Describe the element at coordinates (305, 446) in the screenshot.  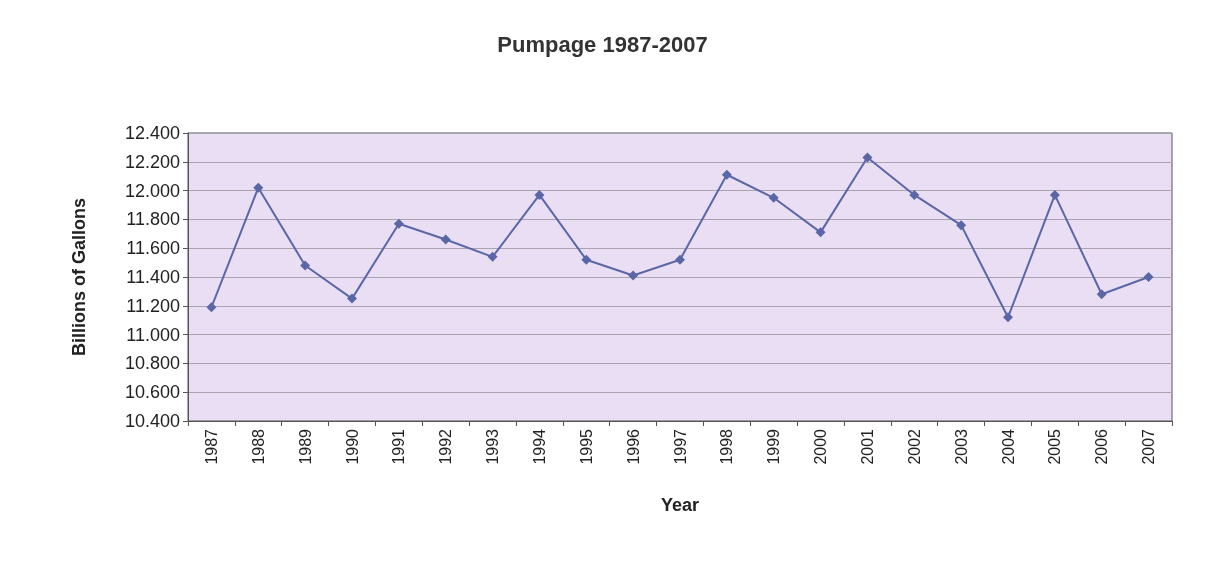
I see `x-tick-label: 1989` at that location.